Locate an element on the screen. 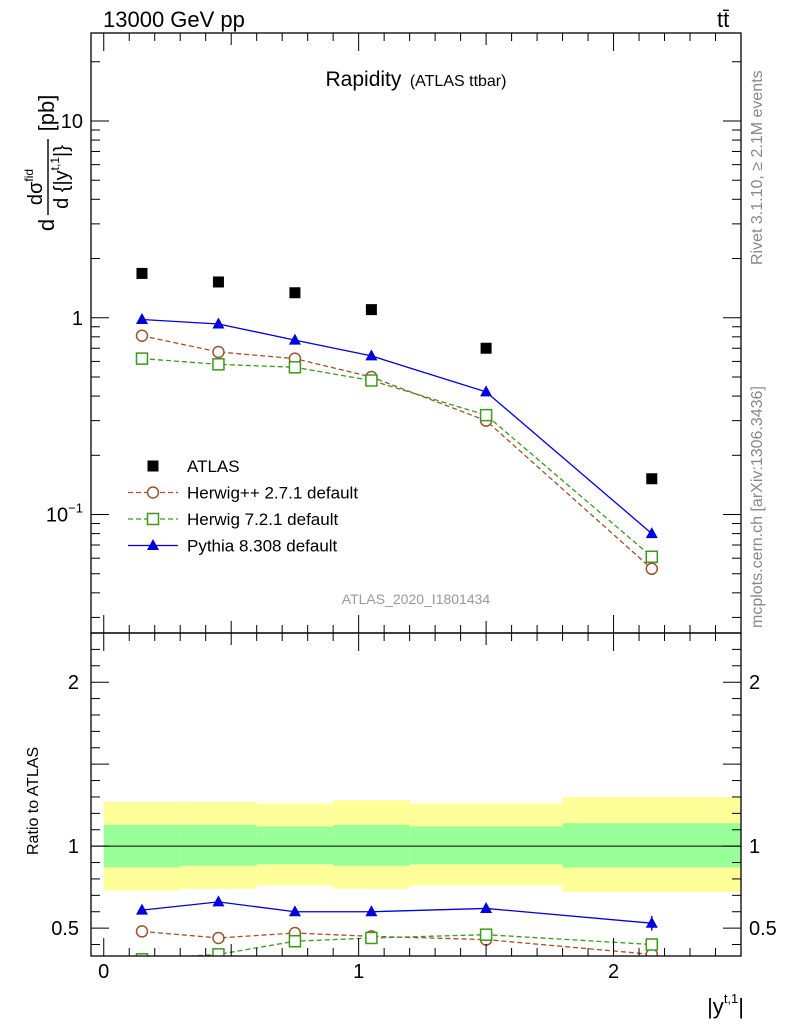 This screenshot has width=786, height=1024. ratio-y-tick-label-right: 2 is located at coordinates (754, 683).